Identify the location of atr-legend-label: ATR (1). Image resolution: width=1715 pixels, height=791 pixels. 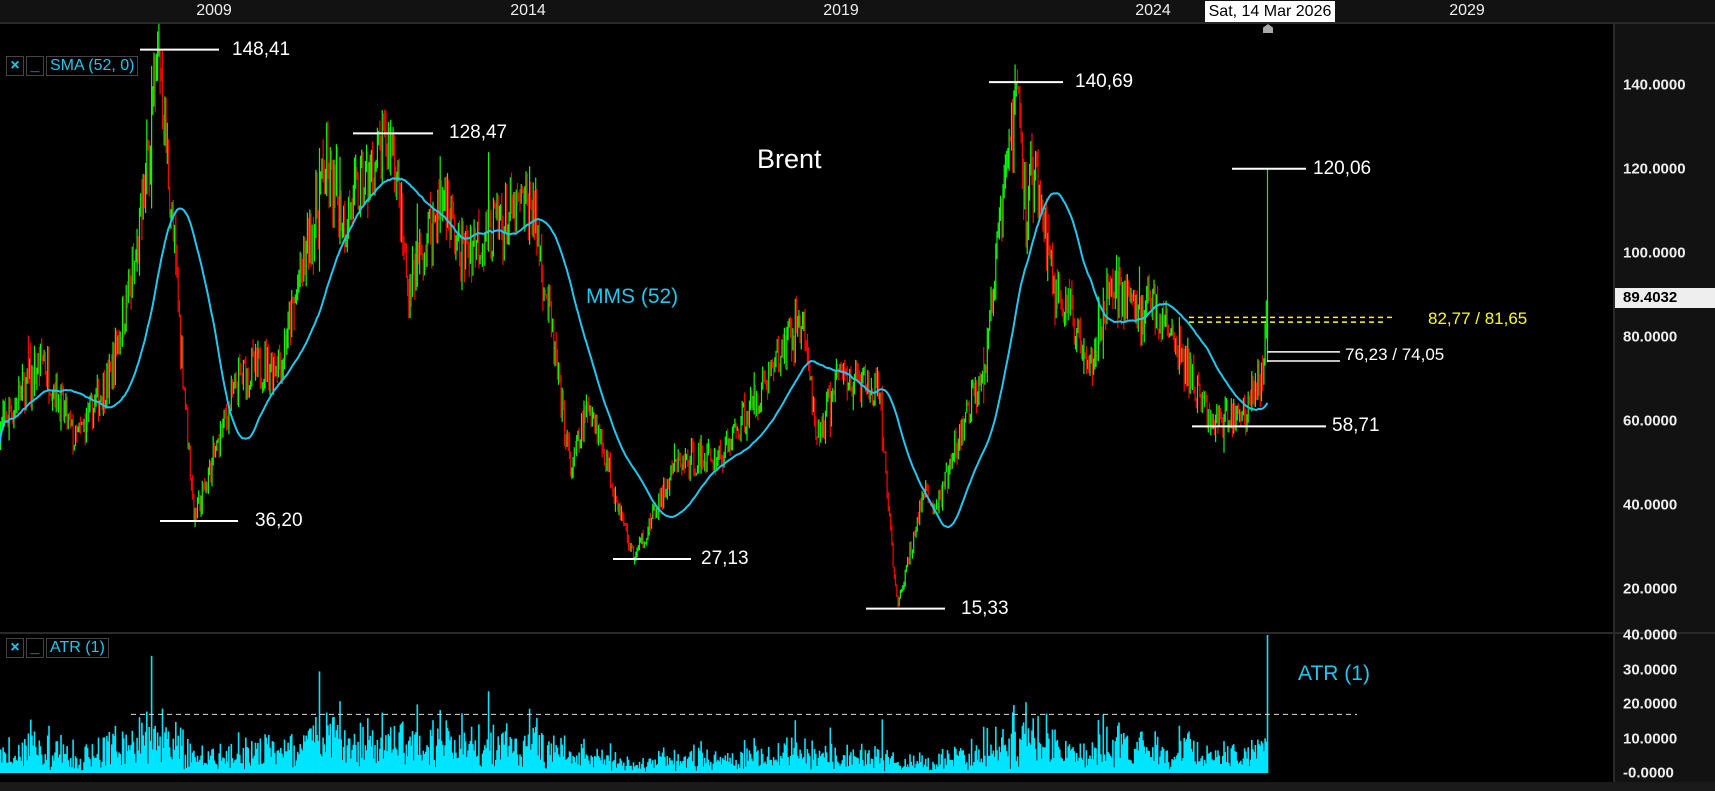
(77, 648).